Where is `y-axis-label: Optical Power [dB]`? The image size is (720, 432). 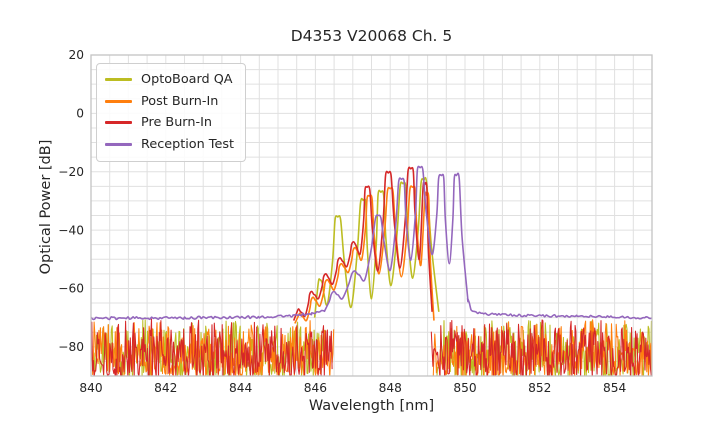
y-axis-label: Optical Power [dB] is located at coordinates (46, 207).